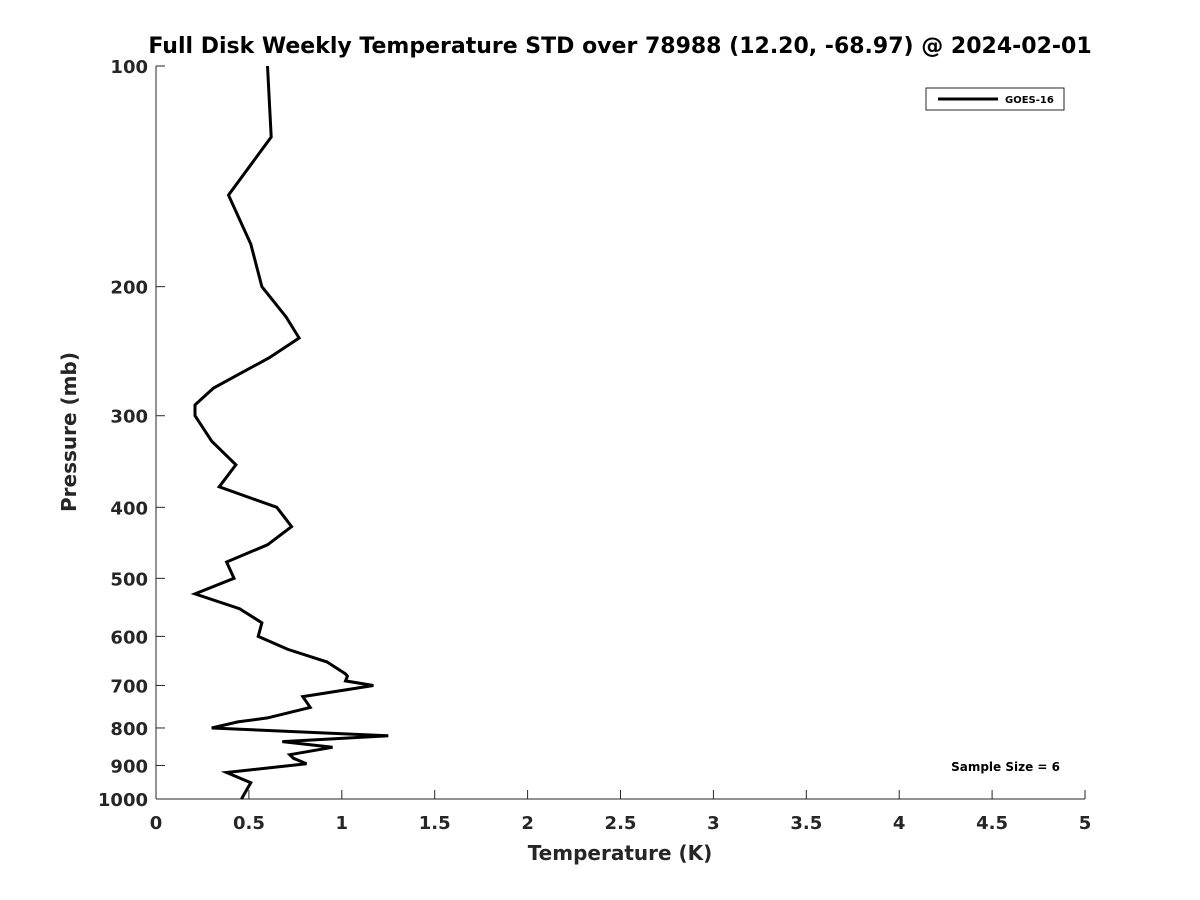 Image resolution: width=1200 pixels, height=900 pixels. I want to click on y-ticks: 100 200 300 400 500 600 700 800 900 1000, so click(131, 434).